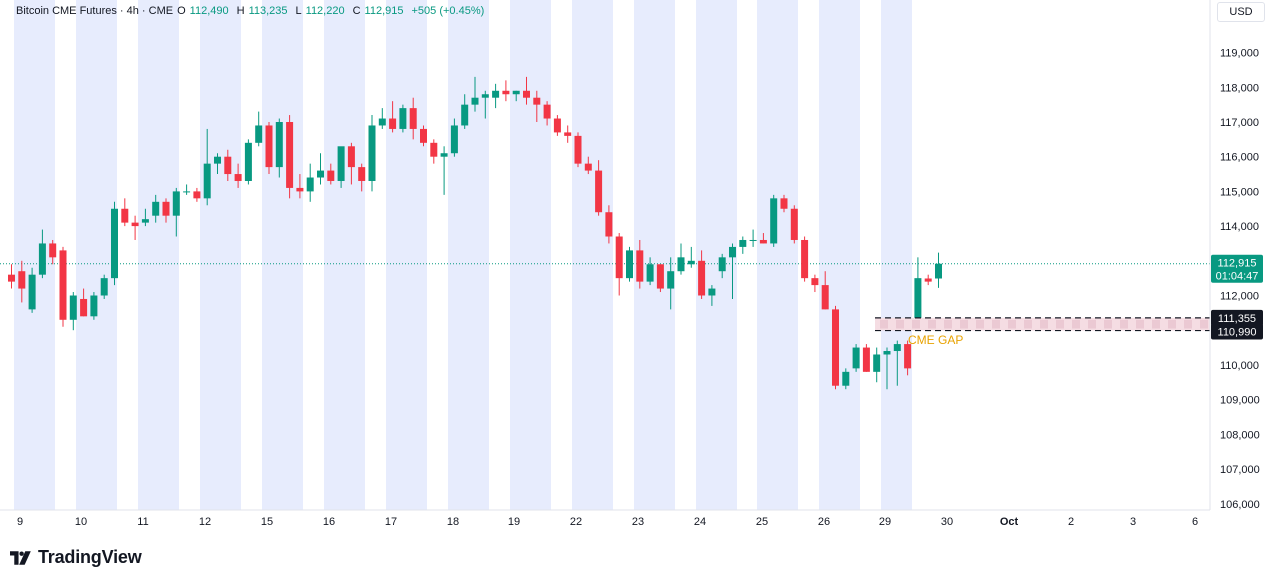  Describe the element at coordinates (267, 522) in the screenshot. I see `x-tick-label: 15` at that location.